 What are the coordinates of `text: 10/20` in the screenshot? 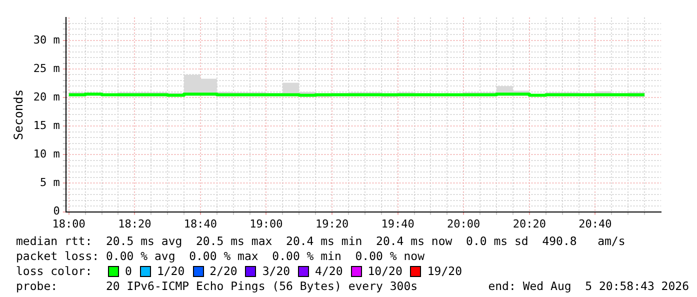 It's located at (385, 271).